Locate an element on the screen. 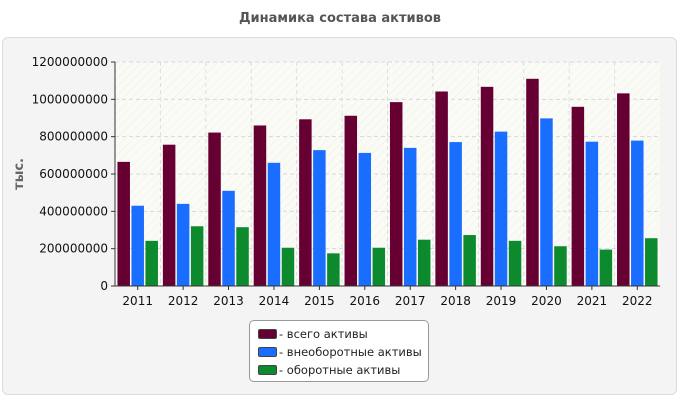 The image size is (680, 400). y-tick-label: 1200000000 is located at coordinates (70, 62).